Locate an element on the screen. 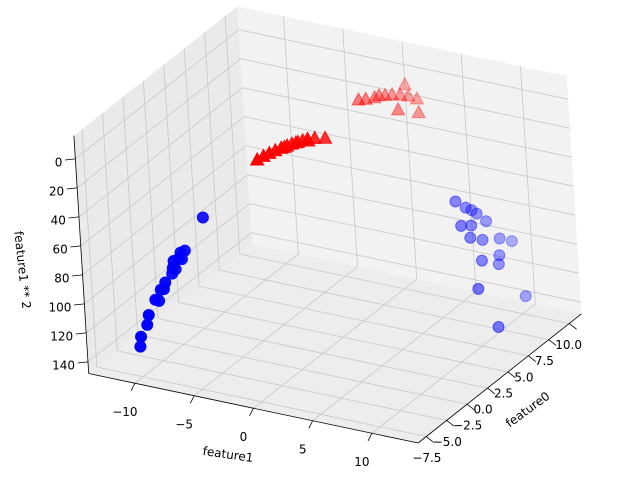 The image size is (640, 479). z-tick-label: 120 is located at coordinates (61, 336).